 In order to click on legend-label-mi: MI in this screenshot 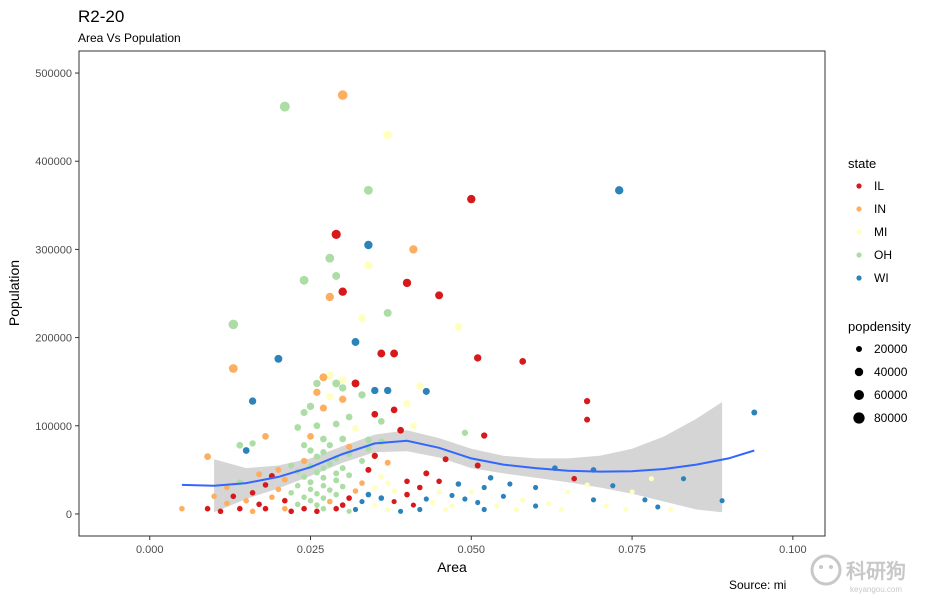, I will do `click(880, 232)`.